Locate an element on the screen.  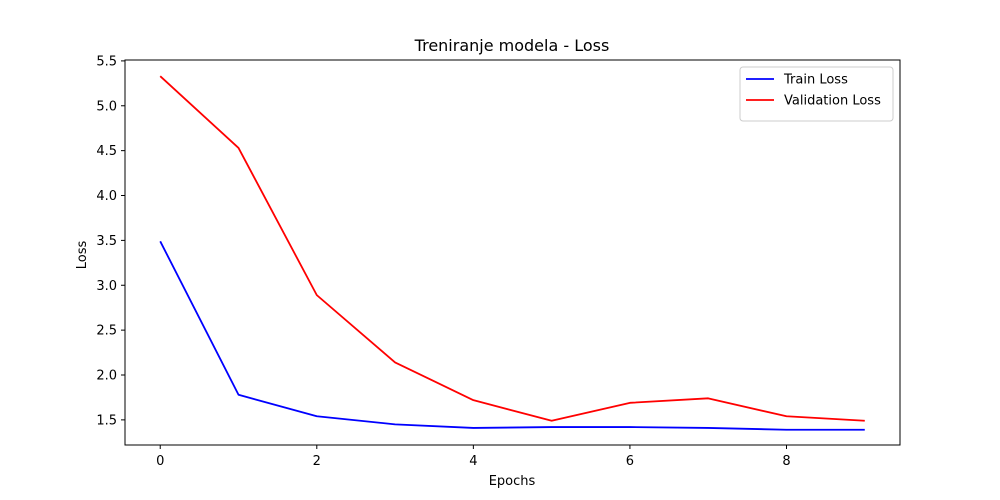
x-tick-label: 8 is located at coordinates (786, 461).